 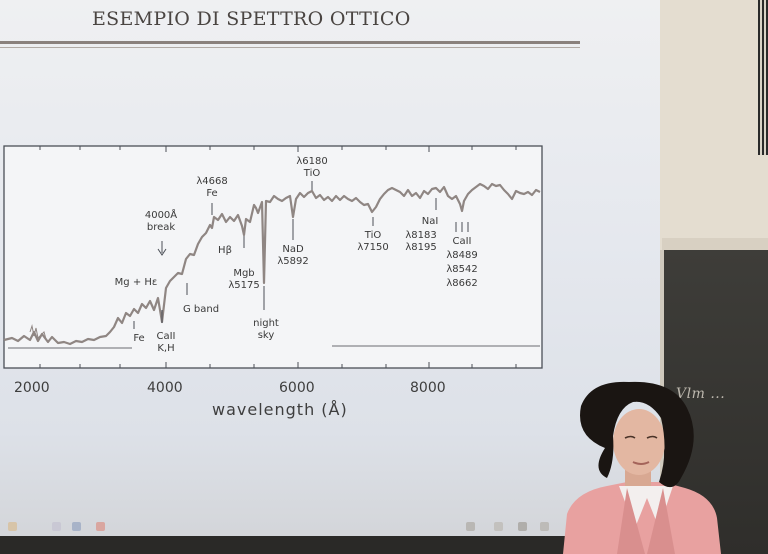 What do you see at coordinates (715, 244) in the screenshot?
I see `wall-ledge` at bounding box center [715, 244].